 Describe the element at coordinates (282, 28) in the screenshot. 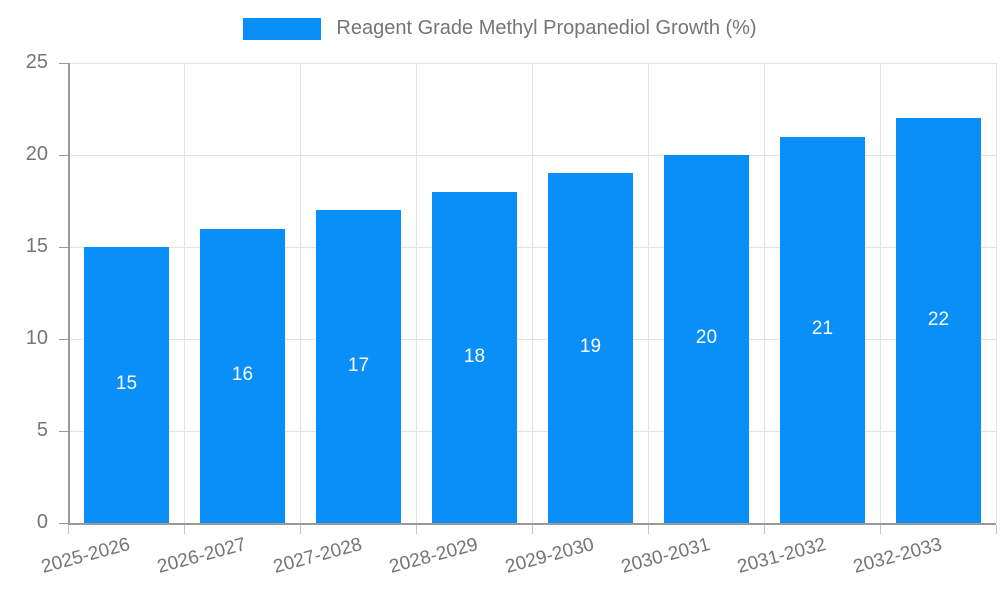

I see `legend-swatch` at that location.